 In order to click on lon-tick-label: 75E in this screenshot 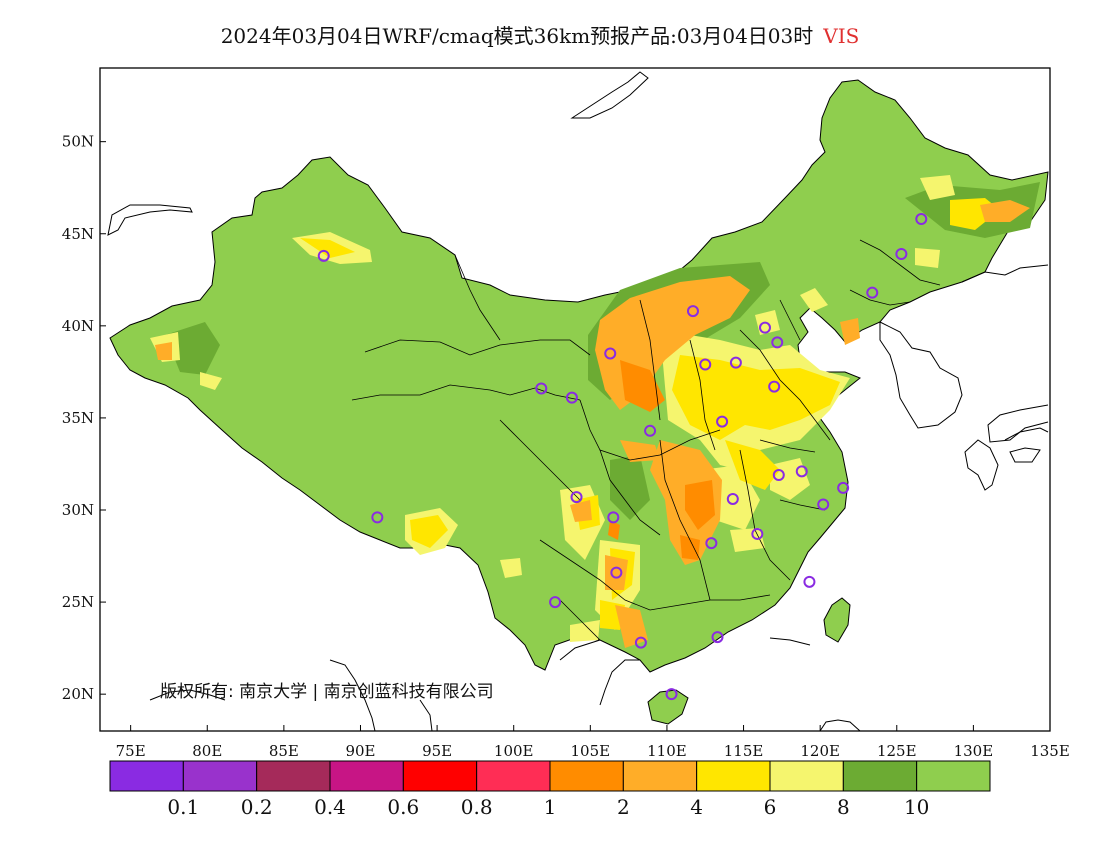, I will do `click(131, 751)`.